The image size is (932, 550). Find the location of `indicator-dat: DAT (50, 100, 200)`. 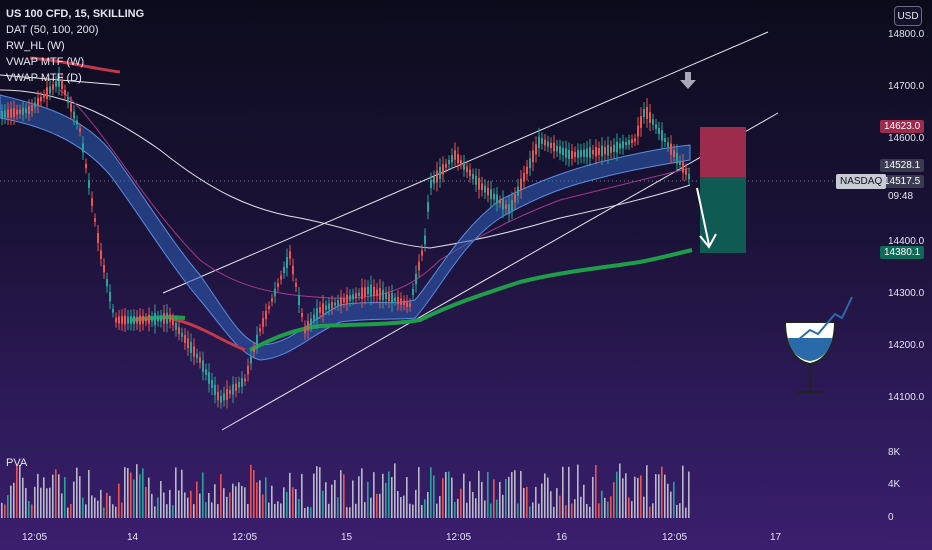

indicator-dat: DAT (50, 100, 200) is located at coordinates (52, 30).